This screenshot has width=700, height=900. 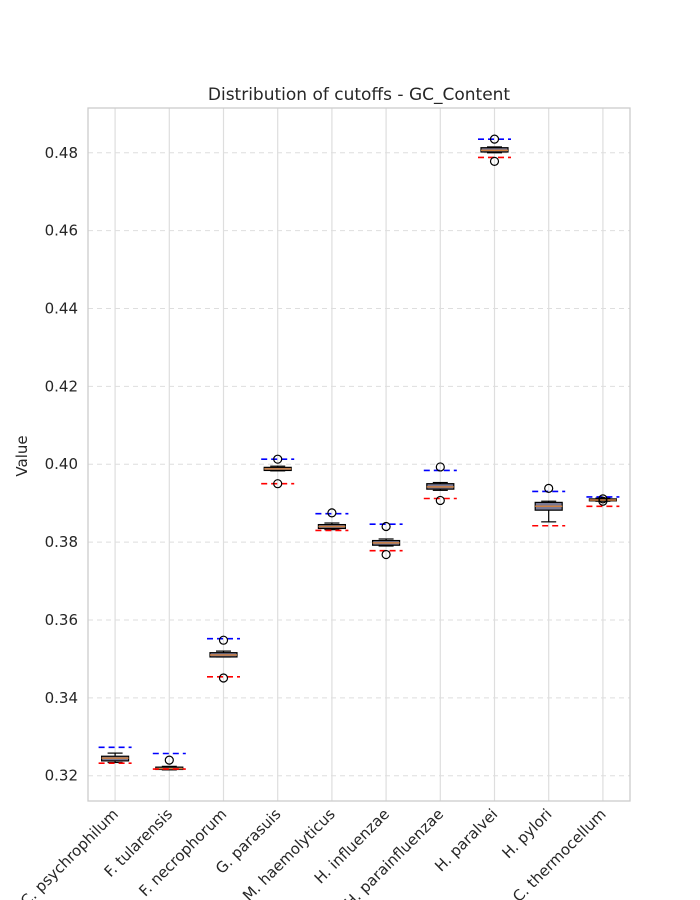 What do you see at coordinates (61, 231) in the screenshot?
I see `y-tick-label: 0.46` at bounding box center [61, 231].